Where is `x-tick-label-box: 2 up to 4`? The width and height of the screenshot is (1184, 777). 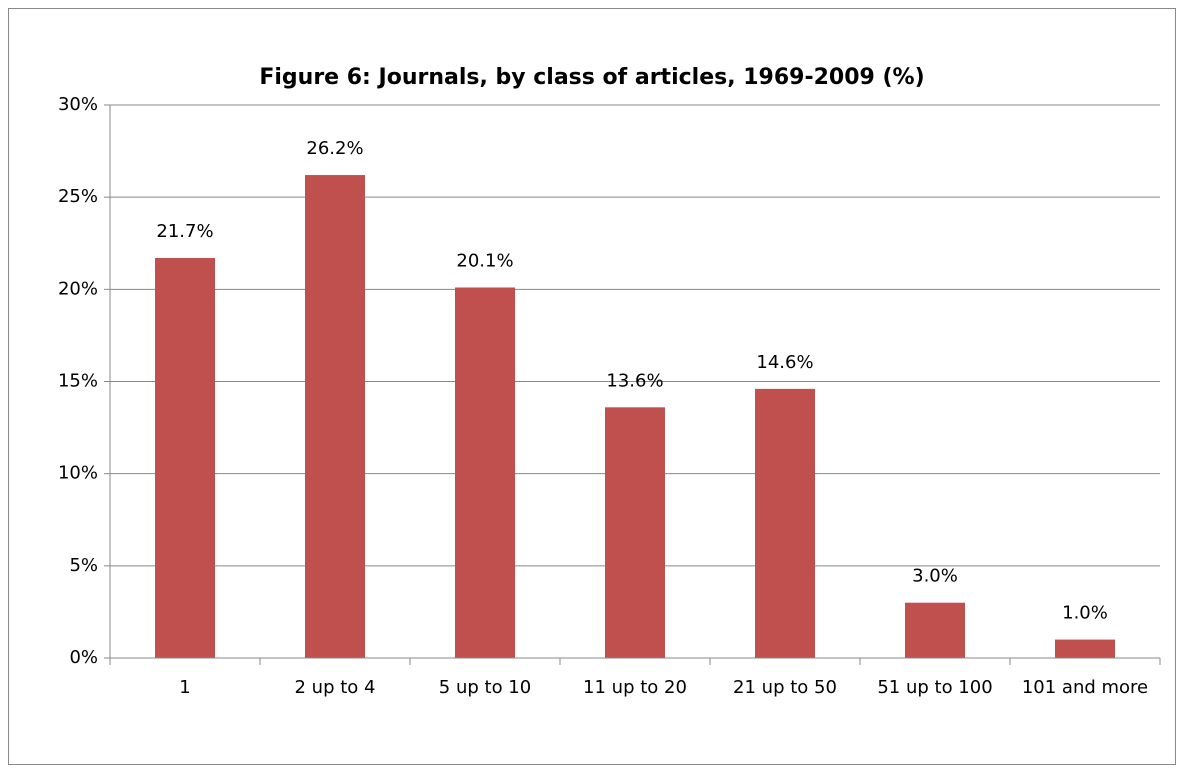 x-tick-label-box: 2 up to 4 is located at coordinates (335, 687).